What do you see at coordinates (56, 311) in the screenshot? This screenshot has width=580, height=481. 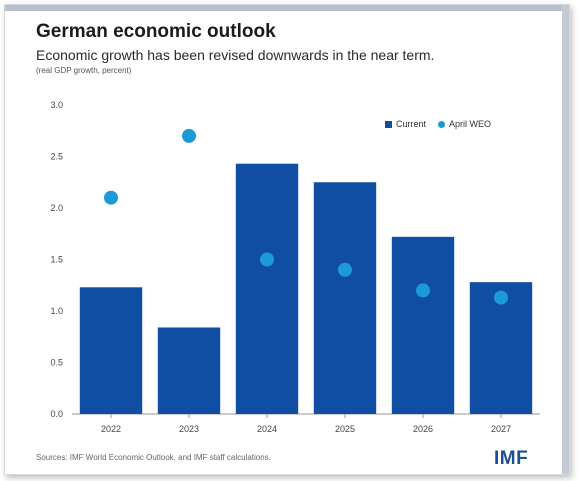 I see `y-tick-label: 1.0` at bounding box center [56, 311].